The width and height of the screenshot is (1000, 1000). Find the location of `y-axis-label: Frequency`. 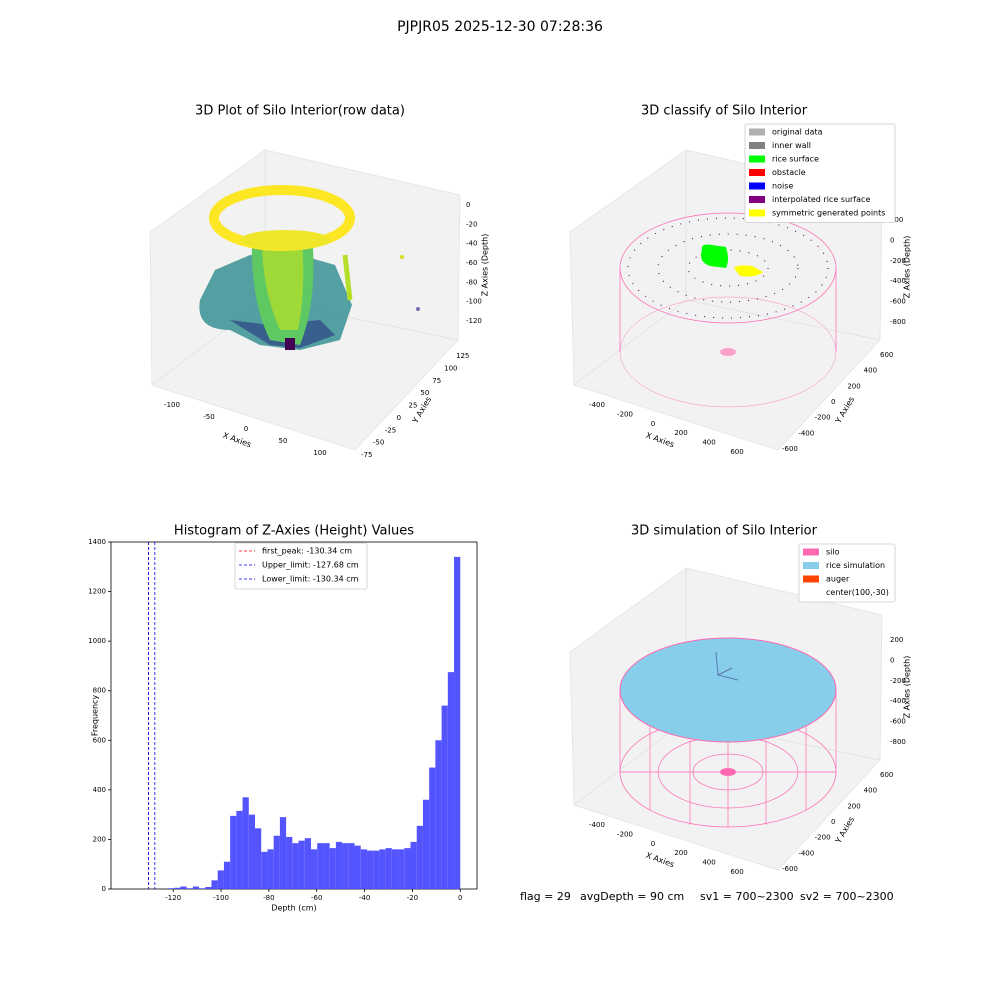

y-axis-label: Frequency is located at coordinates (95, 716).